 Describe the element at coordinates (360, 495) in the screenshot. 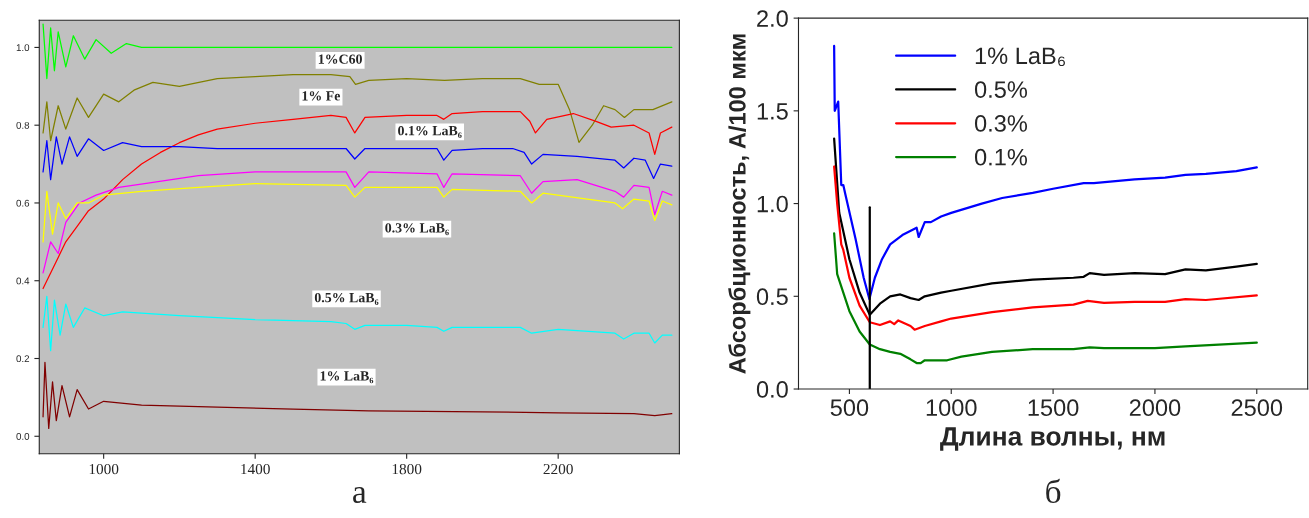

I see `text: а` at that location.